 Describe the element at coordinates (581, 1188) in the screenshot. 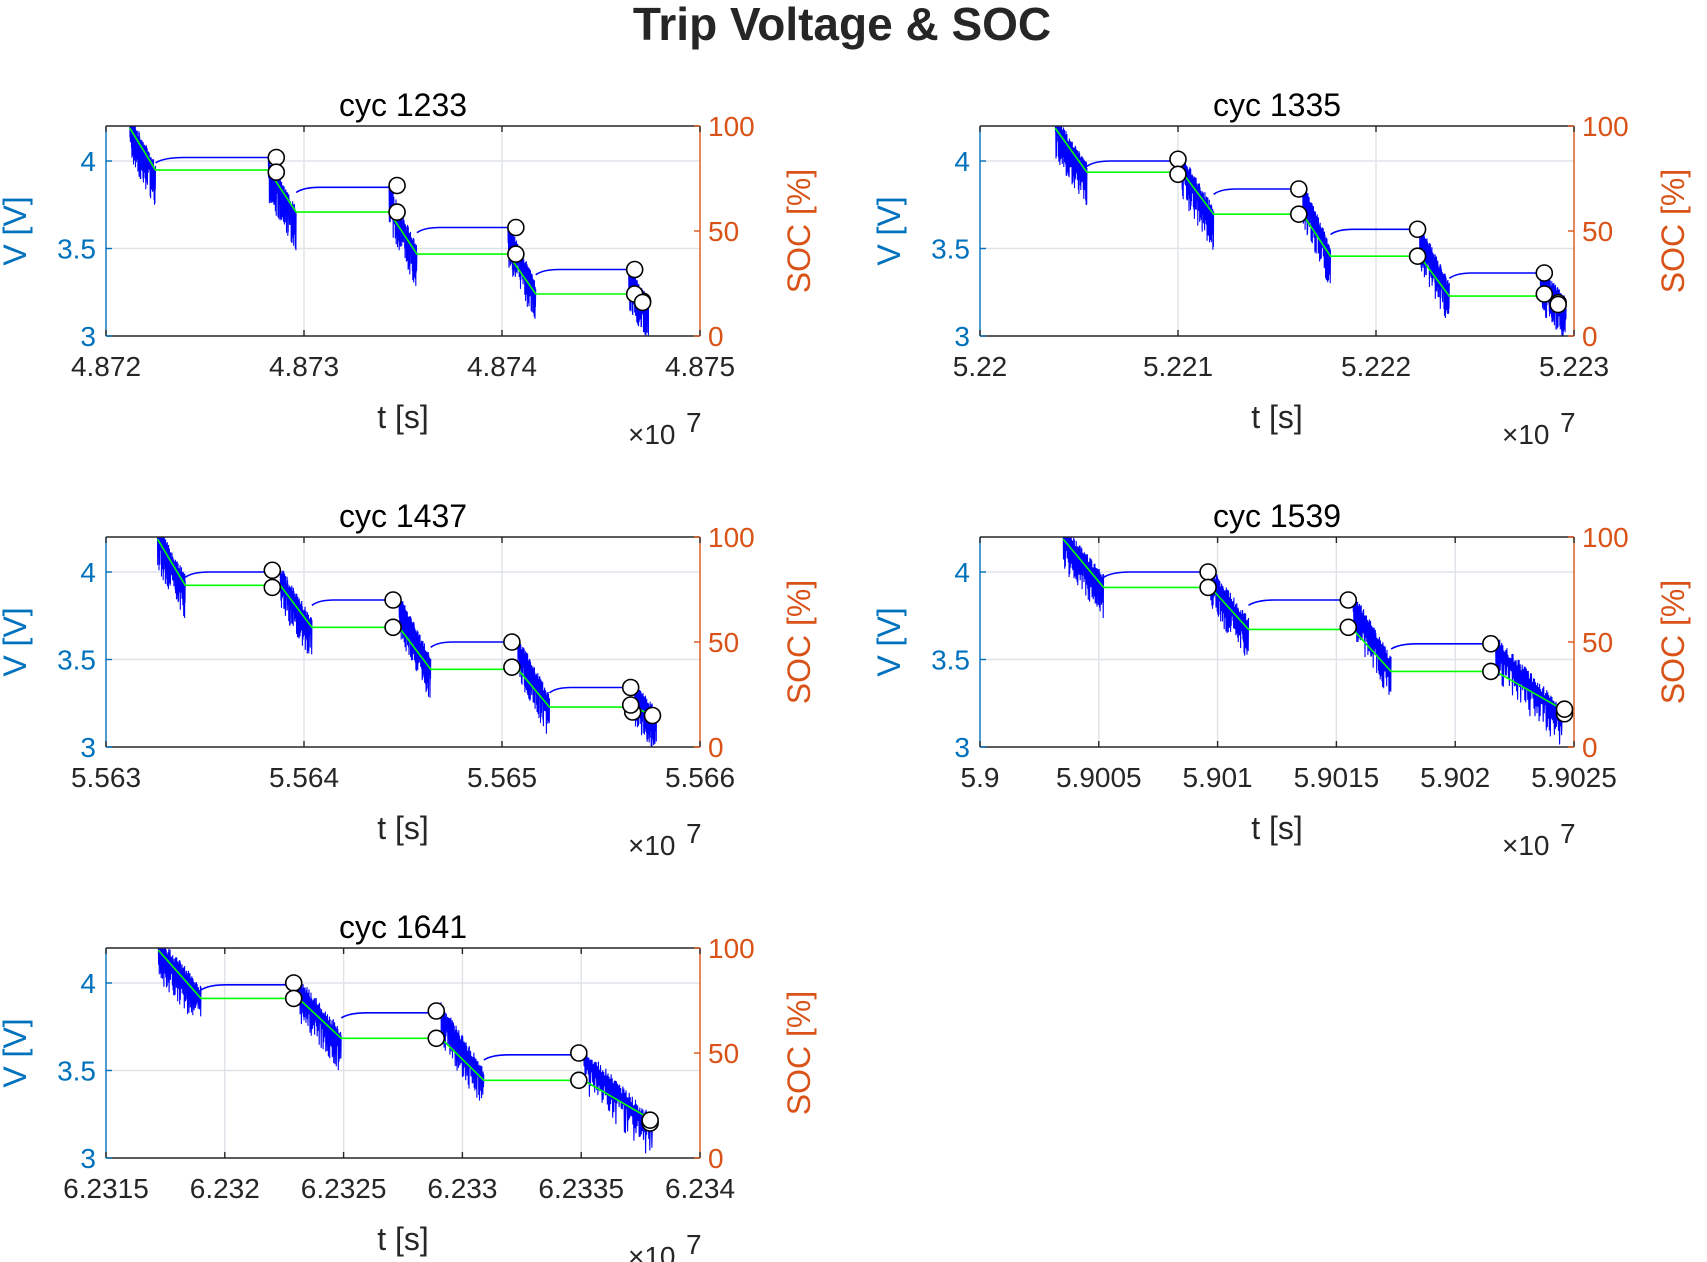

I see `x-tick-label: 6.2335` at that location.